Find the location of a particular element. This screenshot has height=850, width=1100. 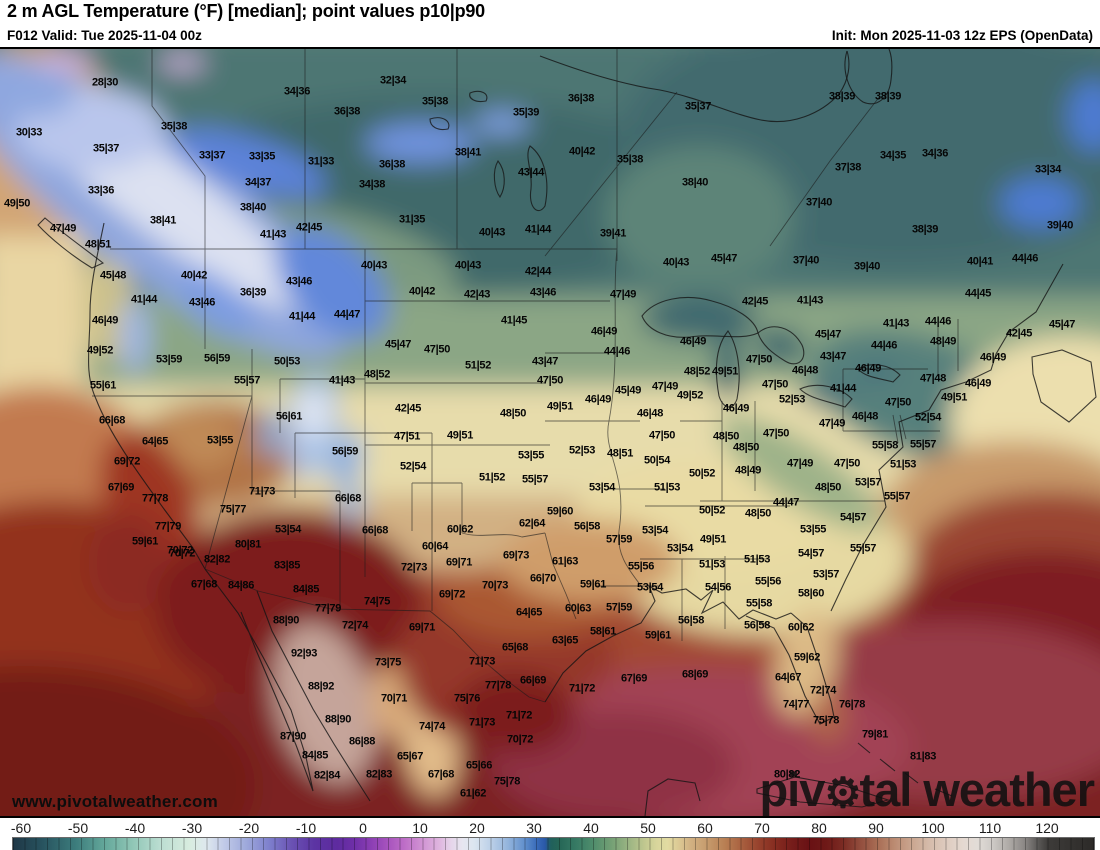

point-value-label: 43|44 is located at coordinates (531, 172).